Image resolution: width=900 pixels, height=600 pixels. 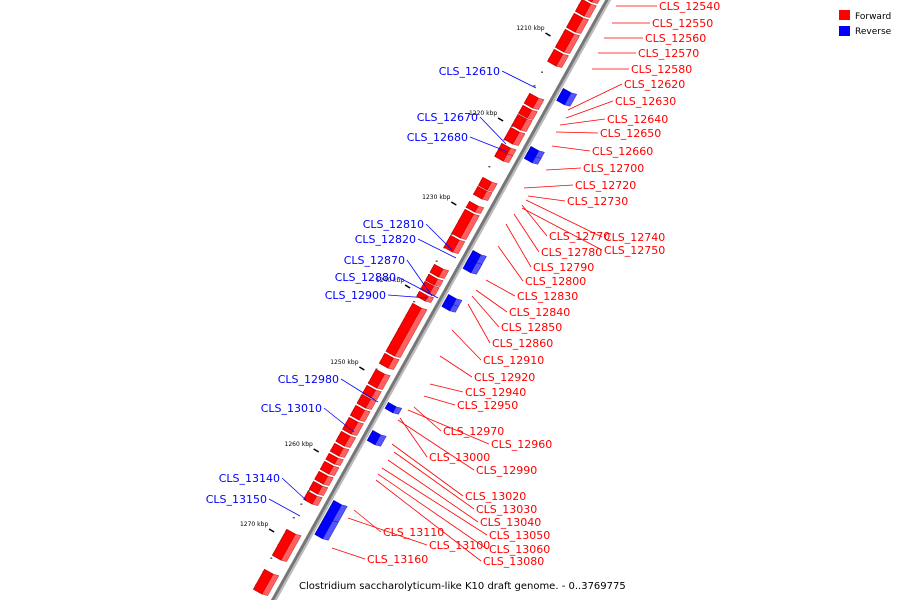 What do you see at coordinates (513, 360) in the screenshot?
I see `forward-gene-label: CLS_12910` at bounding box center [513, 360].